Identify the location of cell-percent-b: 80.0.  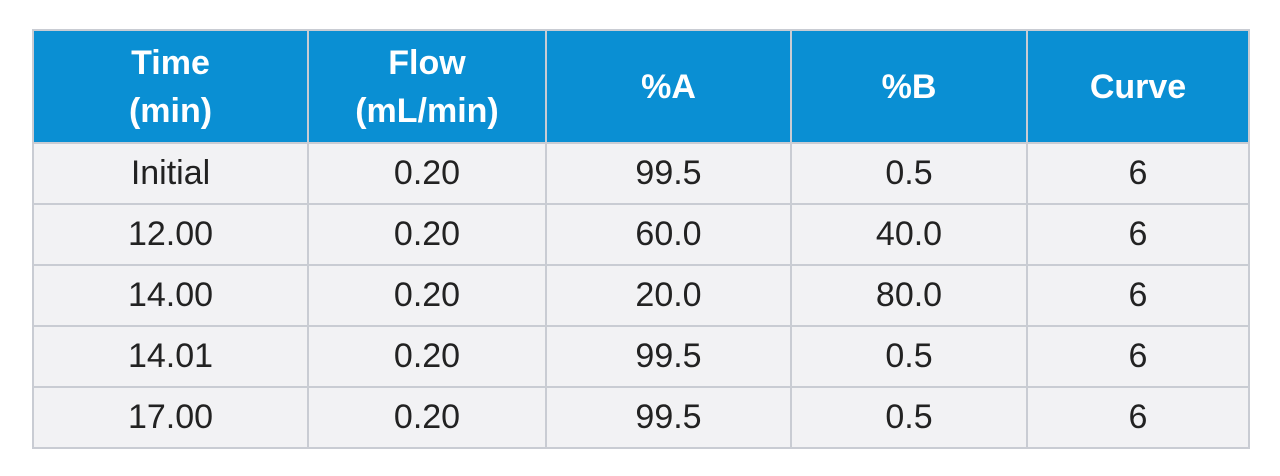
(909, 295).